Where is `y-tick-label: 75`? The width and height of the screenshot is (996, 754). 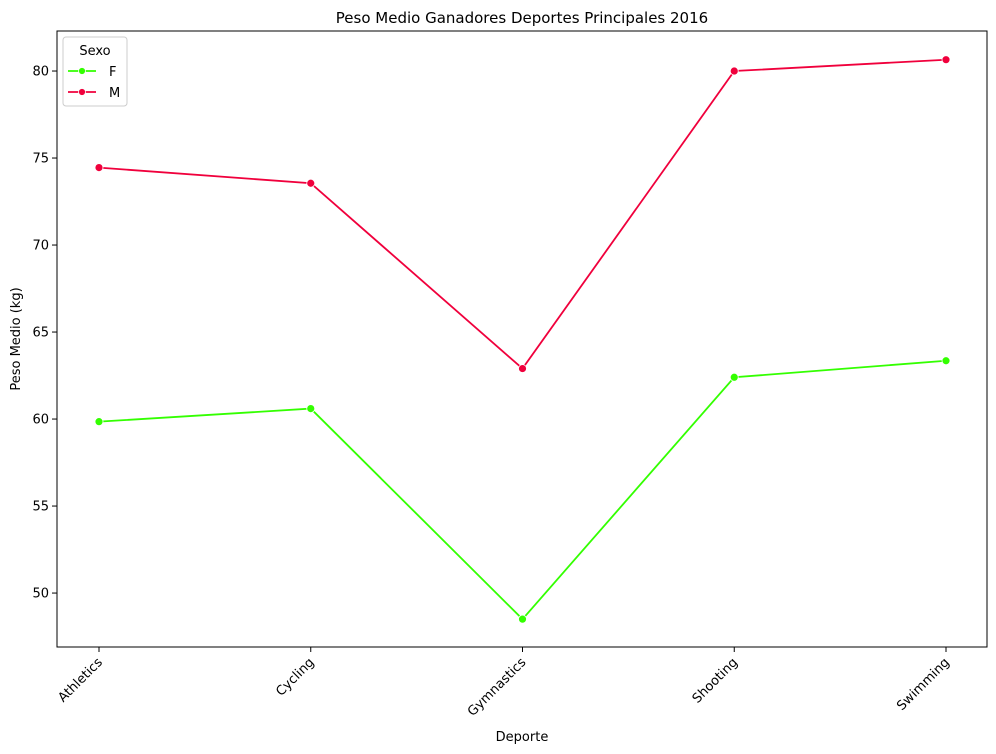 y-tick-label: 75 is located at coordinates (40, 159).